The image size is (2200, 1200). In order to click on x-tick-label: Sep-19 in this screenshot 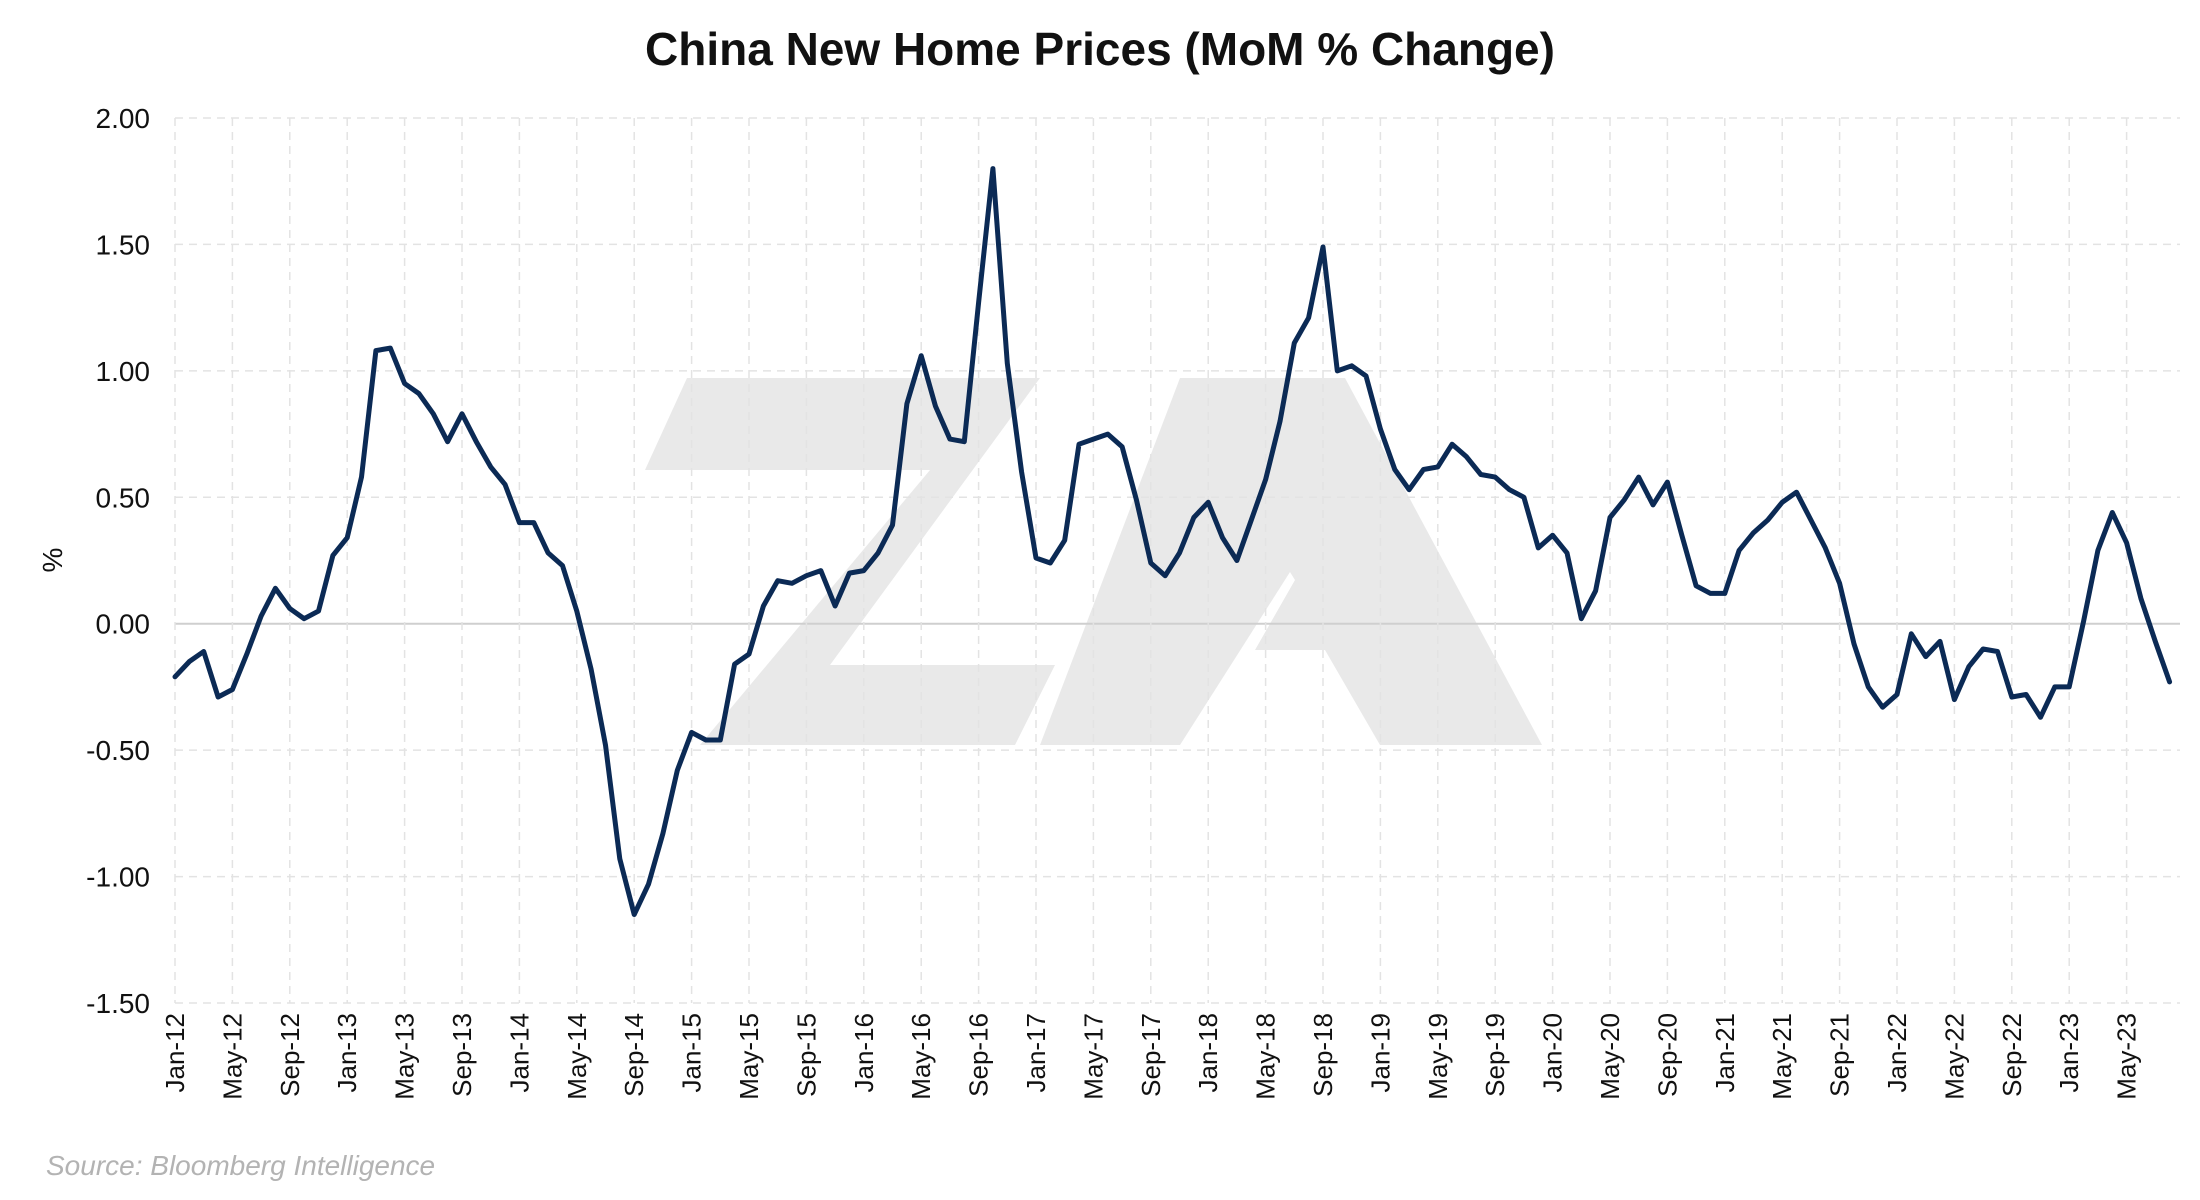, I will do `click(1495, 1055)`.